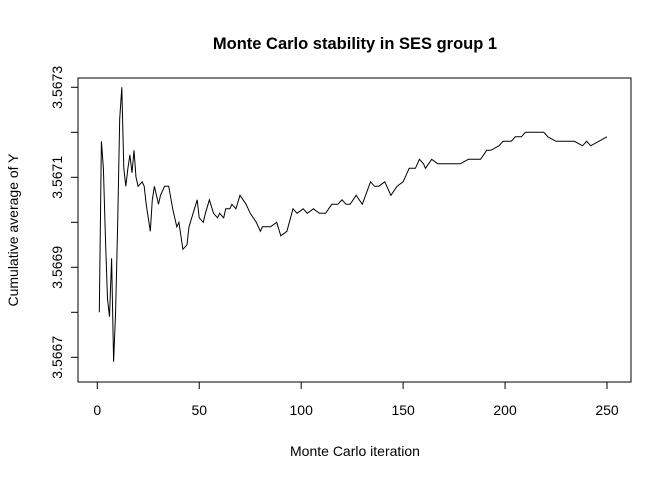 The width and height of the screenshot is (672, 485). Describe the element at coordinates (355, 44) in the screenshot. I see `chart-title: Monte Carlo stability in SES group 1` at that location.